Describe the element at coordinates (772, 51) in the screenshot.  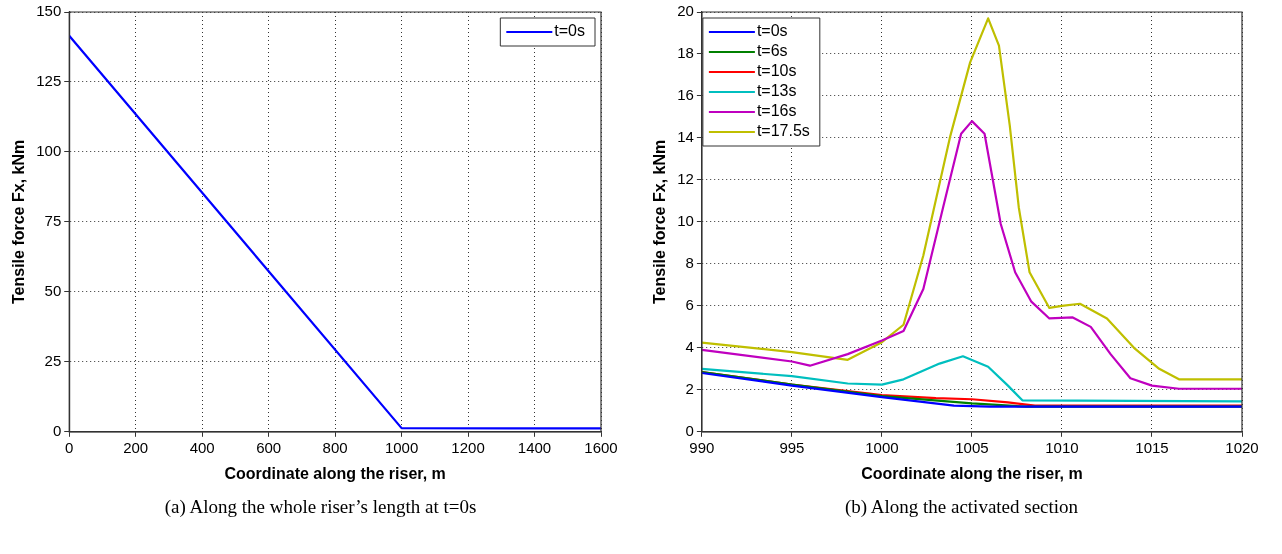
I see `legend-label: t=6s` at that location.